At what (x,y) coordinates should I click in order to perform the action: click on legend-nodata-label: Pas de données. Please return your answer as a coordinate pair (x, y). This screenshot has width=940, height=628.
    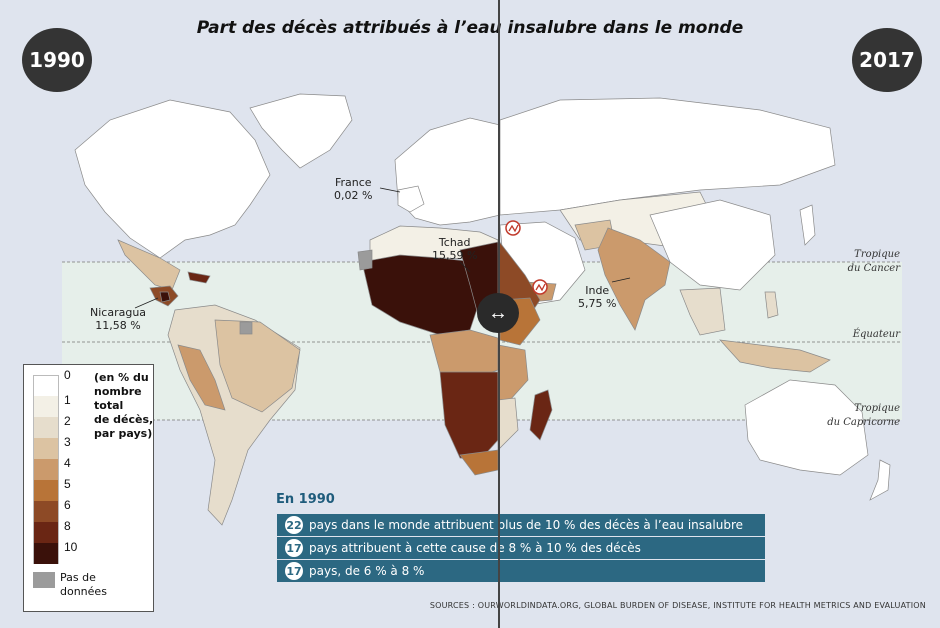
    Looking at the image, I should click on (83, 585).